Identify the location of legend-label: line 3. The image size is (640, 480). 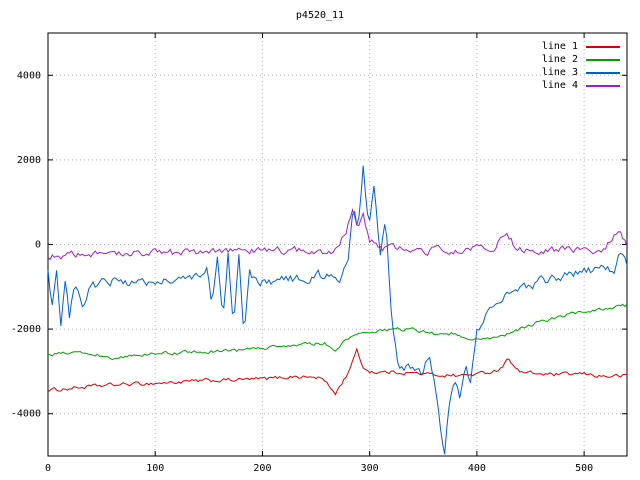
(559, 72).